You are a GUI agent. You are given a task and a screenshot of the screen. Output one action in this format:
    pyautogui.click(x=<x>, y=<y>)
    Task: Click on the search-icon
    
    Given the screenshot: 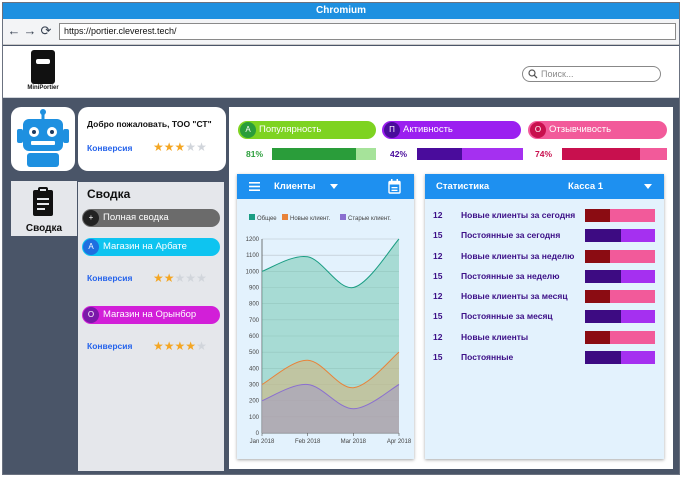 What is the action you would take?
    pyautogui.click(x=533, y=74)
    